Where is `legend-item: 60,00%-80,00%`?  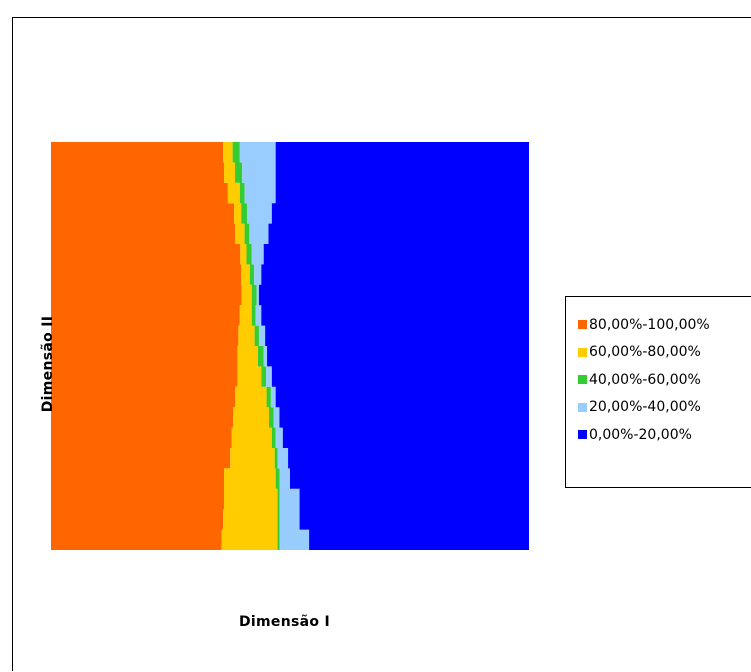
legend-item: 60,00%-80,00% is located at coordinates (664, 353).